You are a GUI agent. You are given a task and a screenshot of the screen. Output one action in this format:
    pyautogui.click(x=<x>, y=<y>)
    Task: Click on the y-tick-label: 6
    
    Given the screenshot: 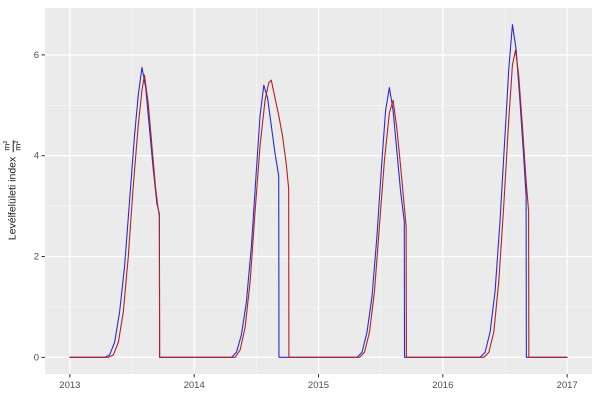 What is the action you would take?
    pyautogui.click(x=36, y=55)
    